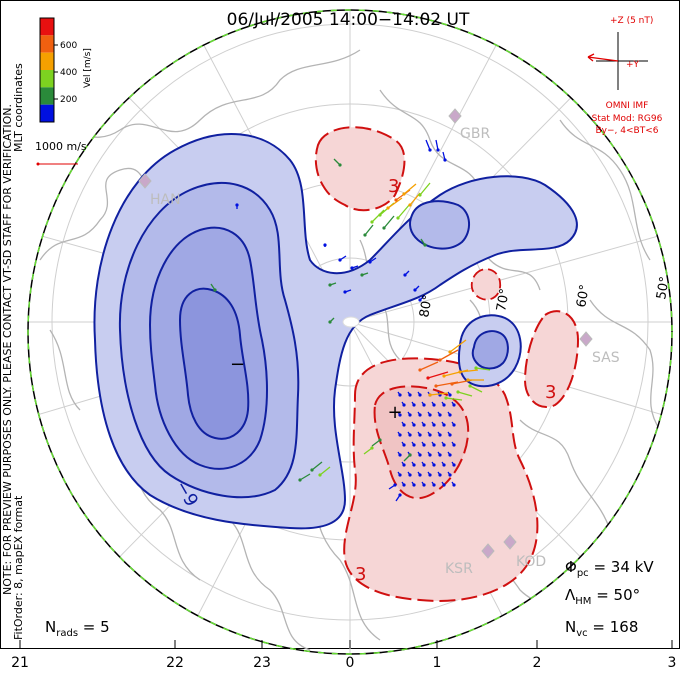  I want to click on latitude-labels: 80° 70° 60° 50°, so click(545, 296).